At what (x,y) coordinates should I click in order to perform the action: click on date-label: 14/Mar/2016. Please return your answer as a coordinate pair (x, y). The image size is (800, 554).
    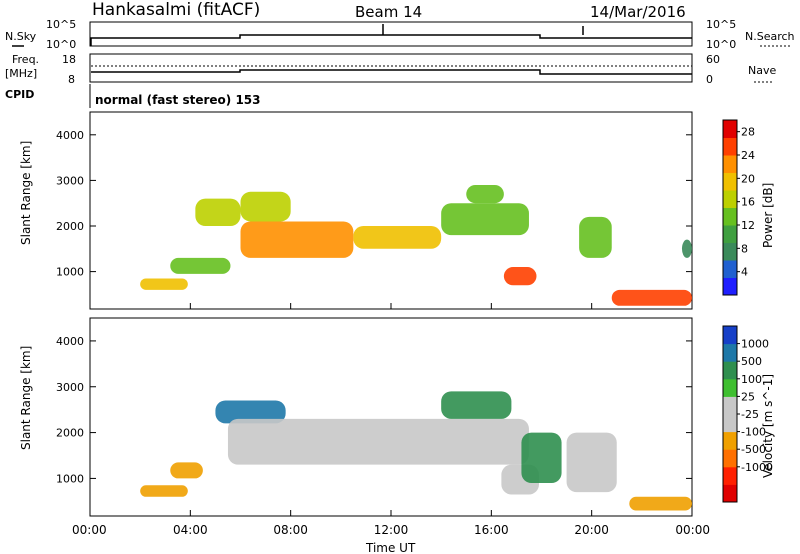
    Looking at the image, I should click on (638, 12).